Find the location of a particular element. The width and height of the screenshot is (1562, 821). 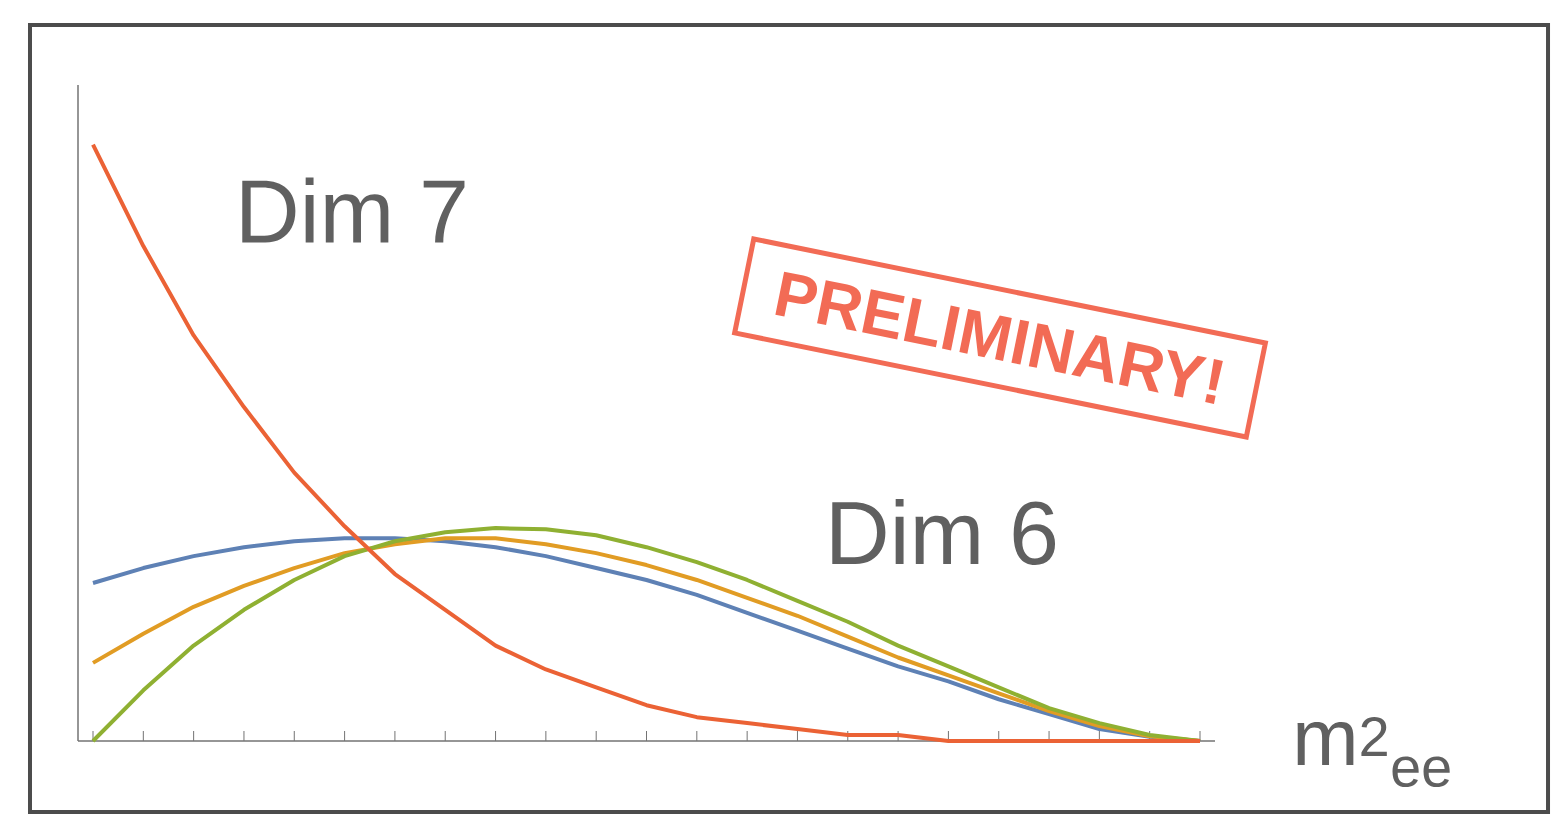

annotation: Dim 6 is located at coordinates (944, 532).